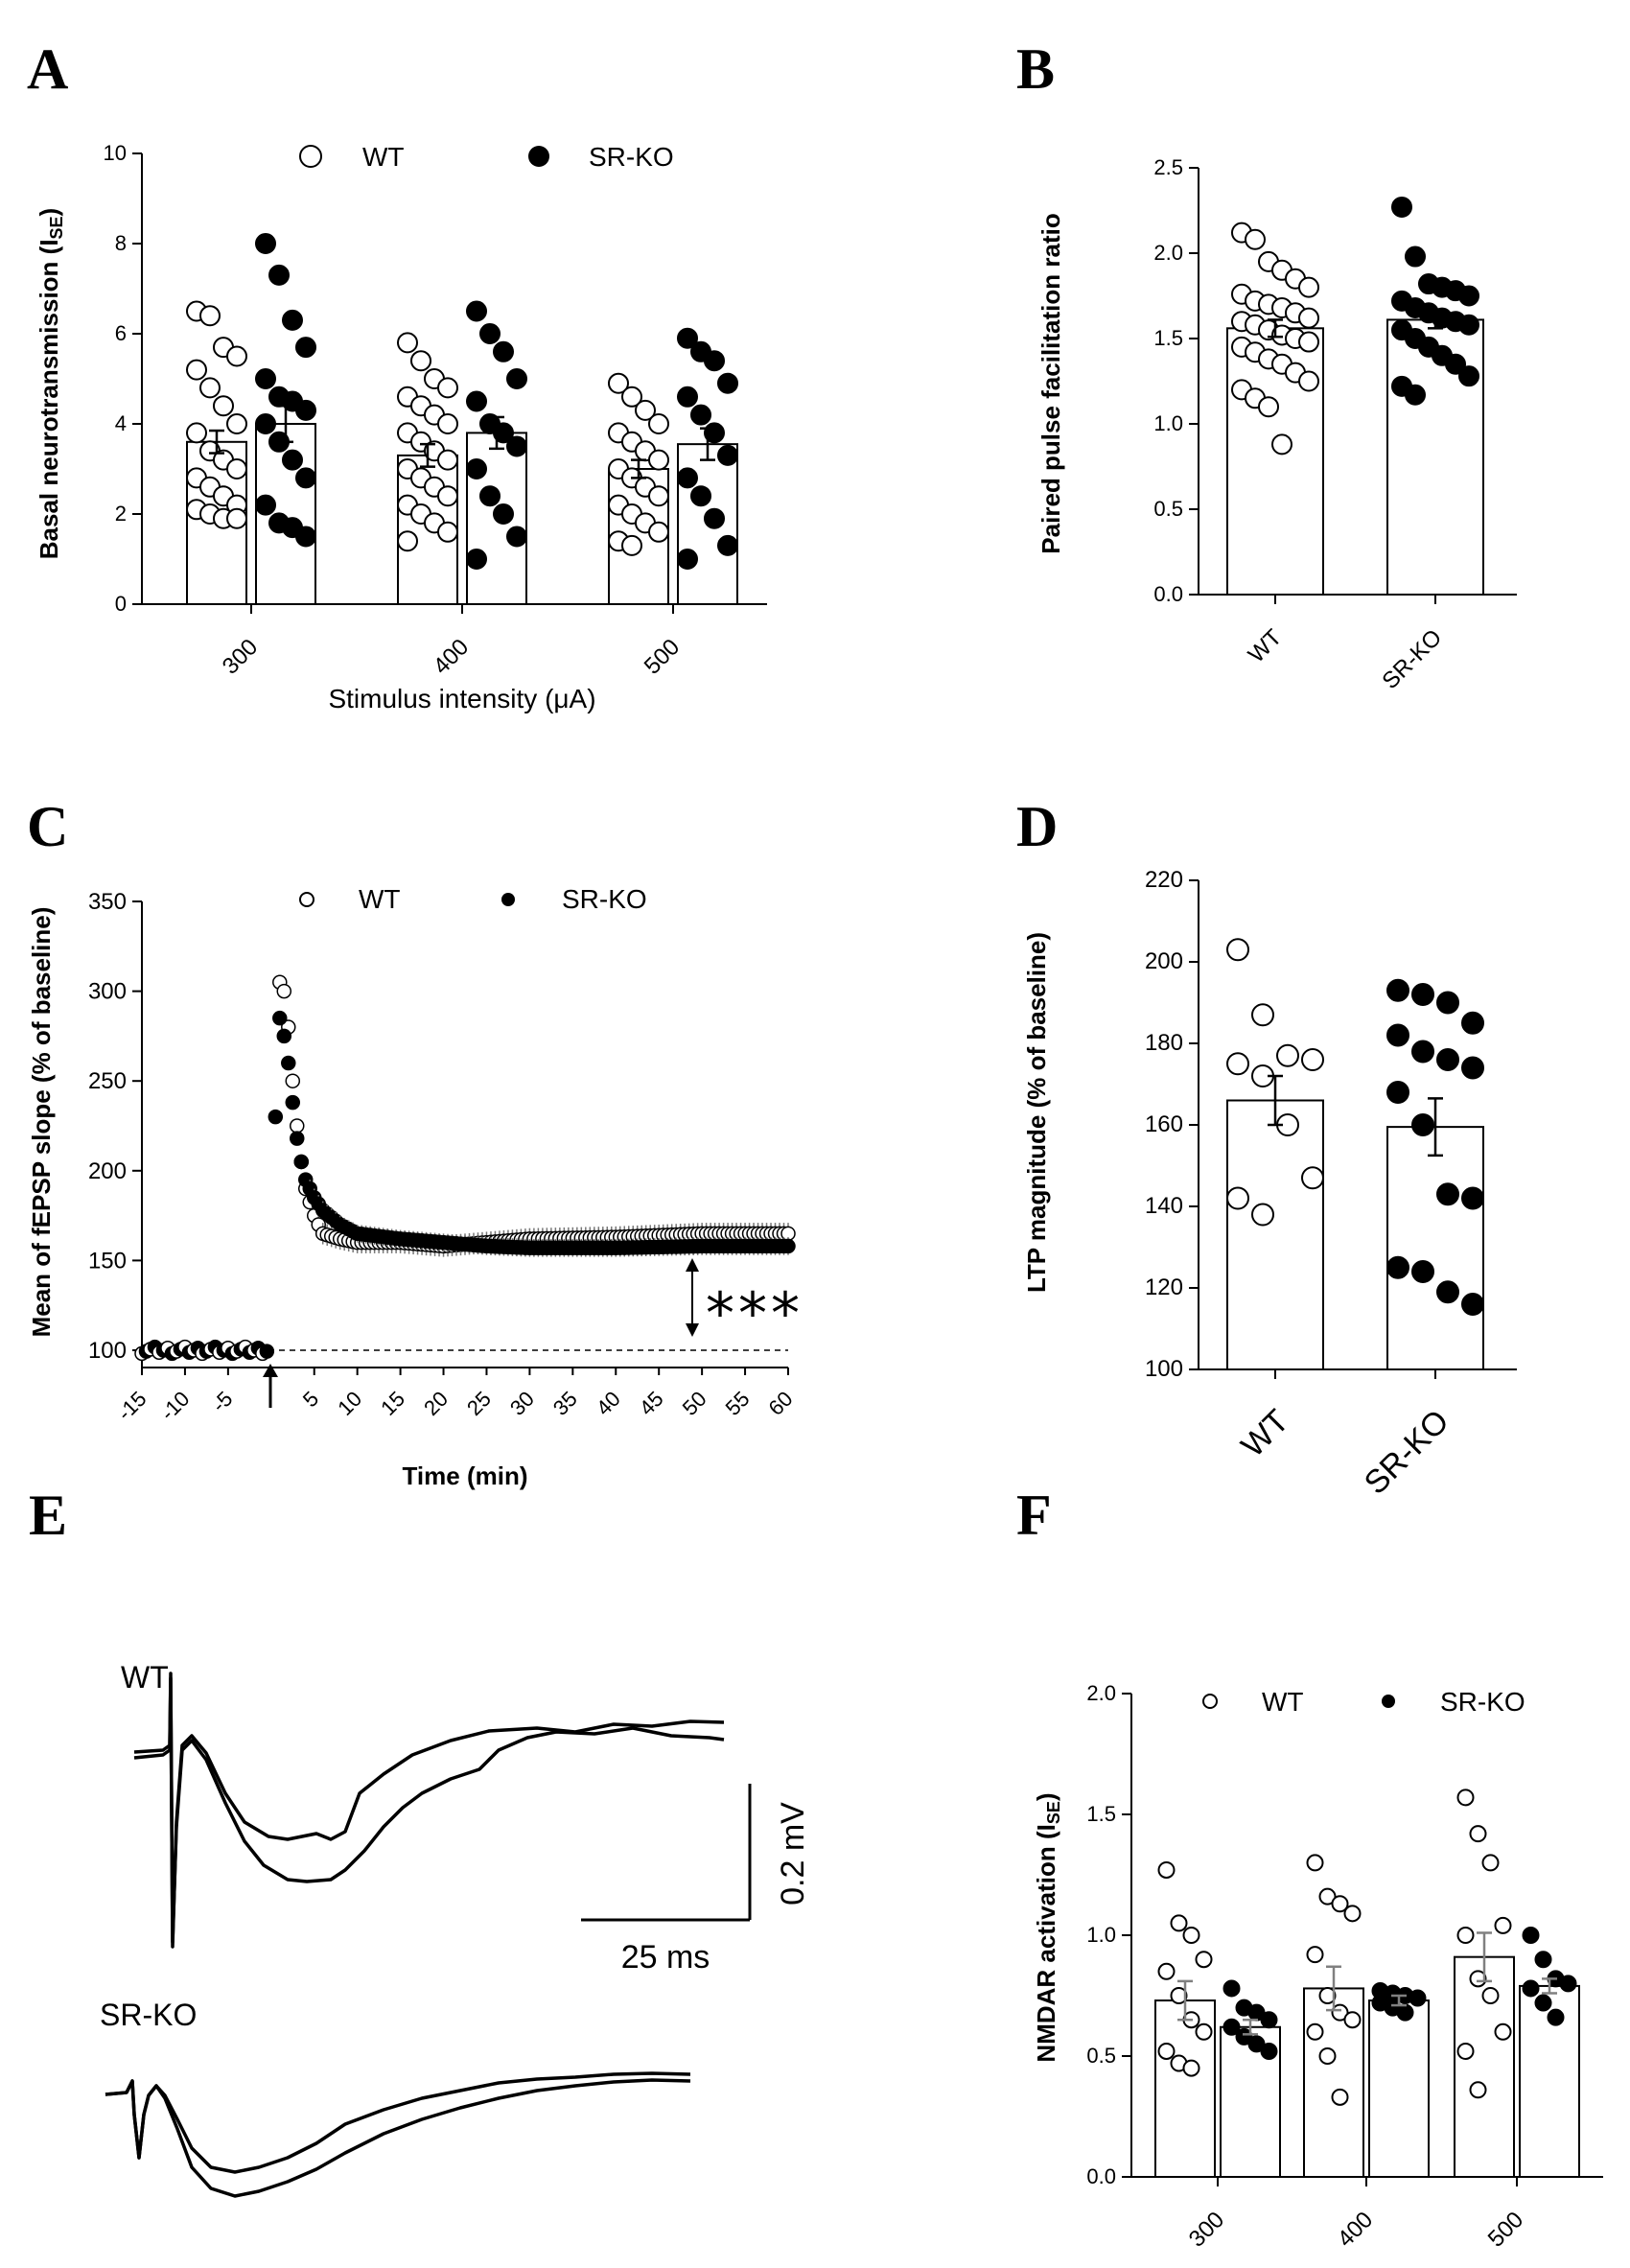 Image resolution: width=1630 pixels, height=2268 pixels. Describe the element at coordinates (47, 826) in the screenshot. I see `panel-letter-c: C` at that location.